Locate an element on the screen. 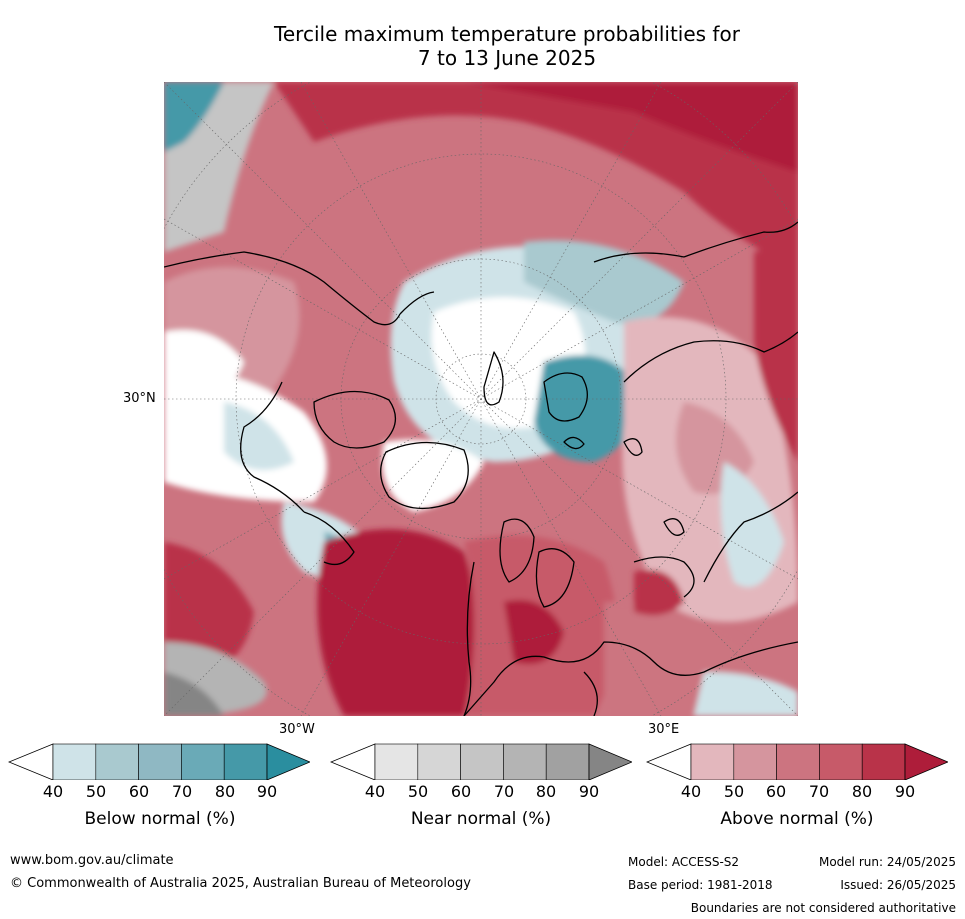 The height and width of the screenshot is (919, 965). colorbar-above-tick: 60 is located at coordinates (776, 791).